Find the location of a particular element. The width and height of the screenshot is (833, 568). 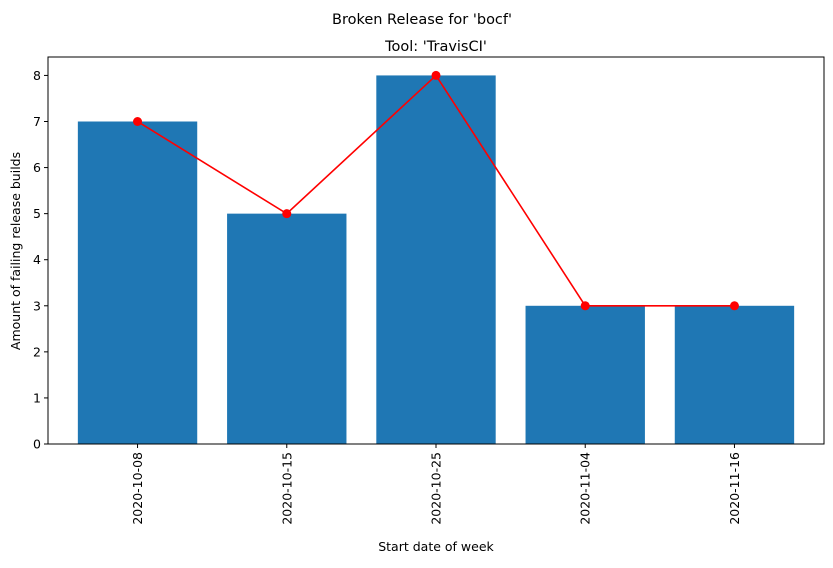

chart-suptitle: Broken Release for 'bocf' is located at coordinates (422, 20).